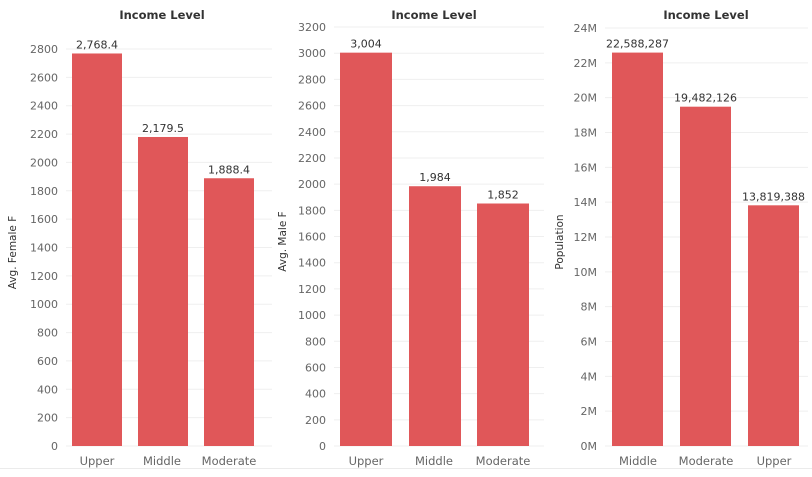 The image size is (812, 477). I want to click on y-tick-label: 3200, so click(312, 27).